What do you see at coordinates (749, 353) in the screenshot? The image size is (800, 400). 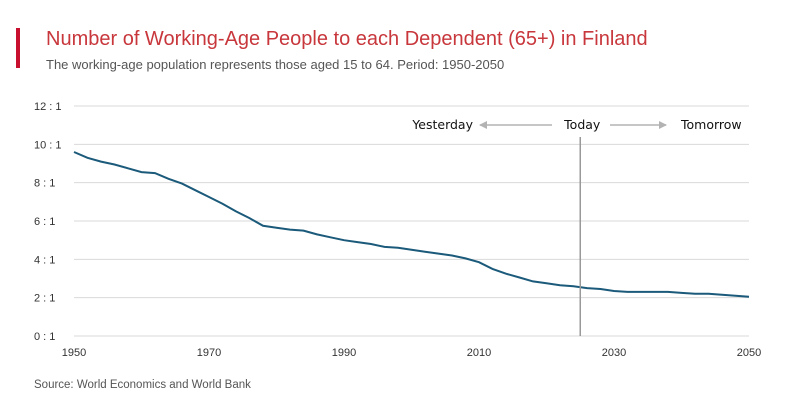 I see `x-tick-label: 2050` at bounding box center [749, 353].